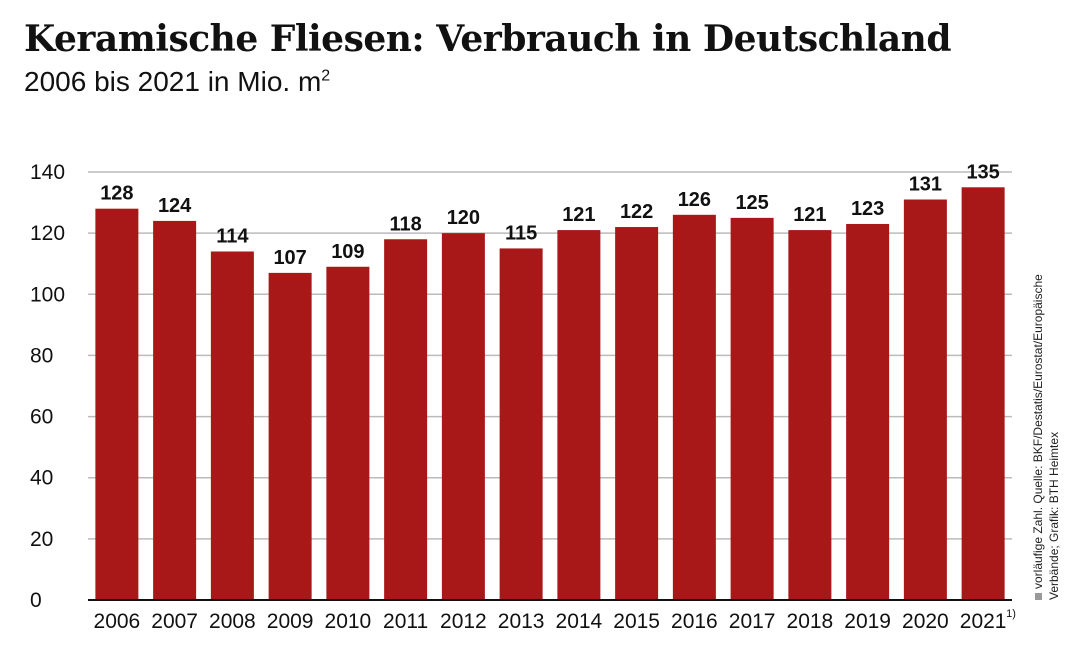  I want to click on data-label: 125, so click(751, 203).